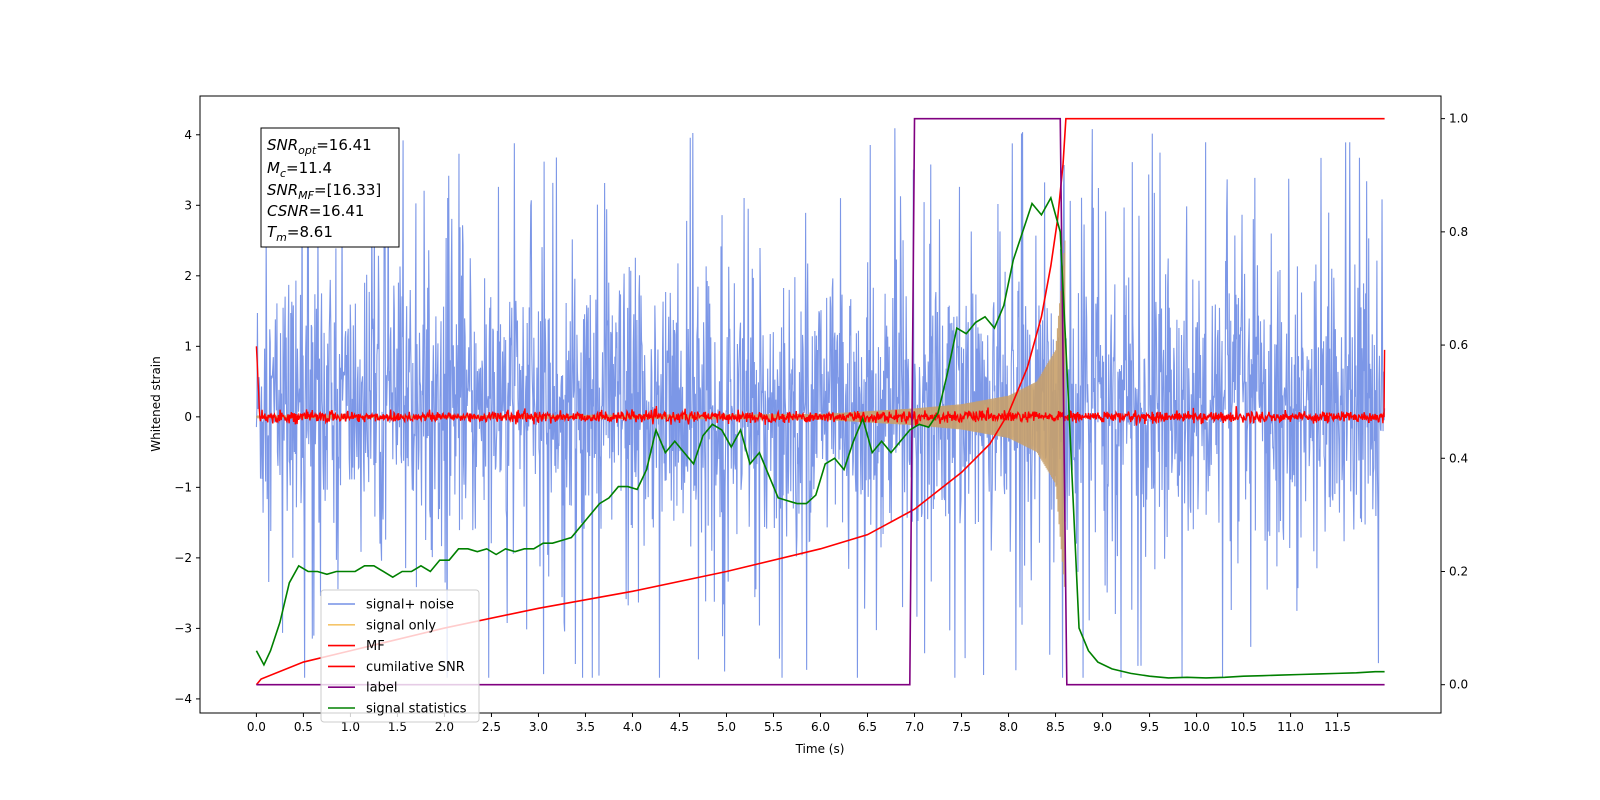  Describe the element at coordinates (156, 404) in the screenshot. I see `y-axis-label: Whitened strain` at that location.